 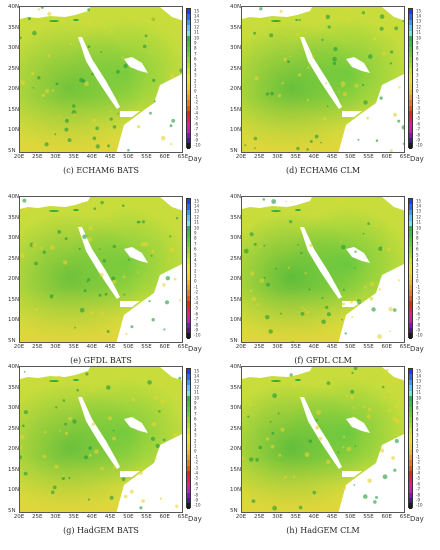 What do you see at coordinates (14, 68) in the screenshot?
I see `latitude-label: 25N` at bounding box center [14, 68].